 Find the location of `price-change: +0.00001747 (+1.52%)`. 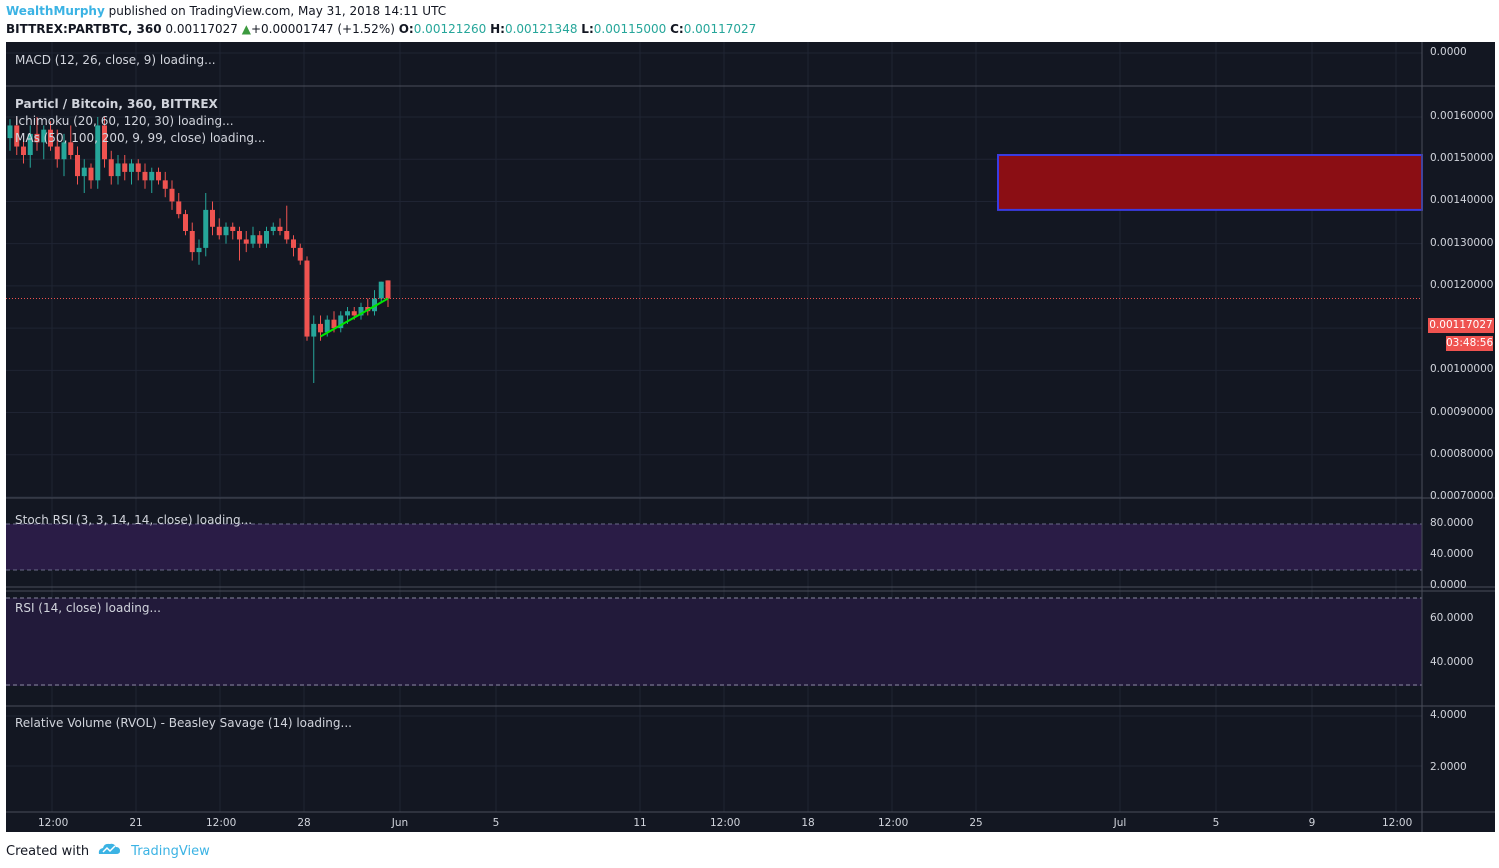

price-change: +0.00001747 (+1.52%) is located at coordinates (322, 29).